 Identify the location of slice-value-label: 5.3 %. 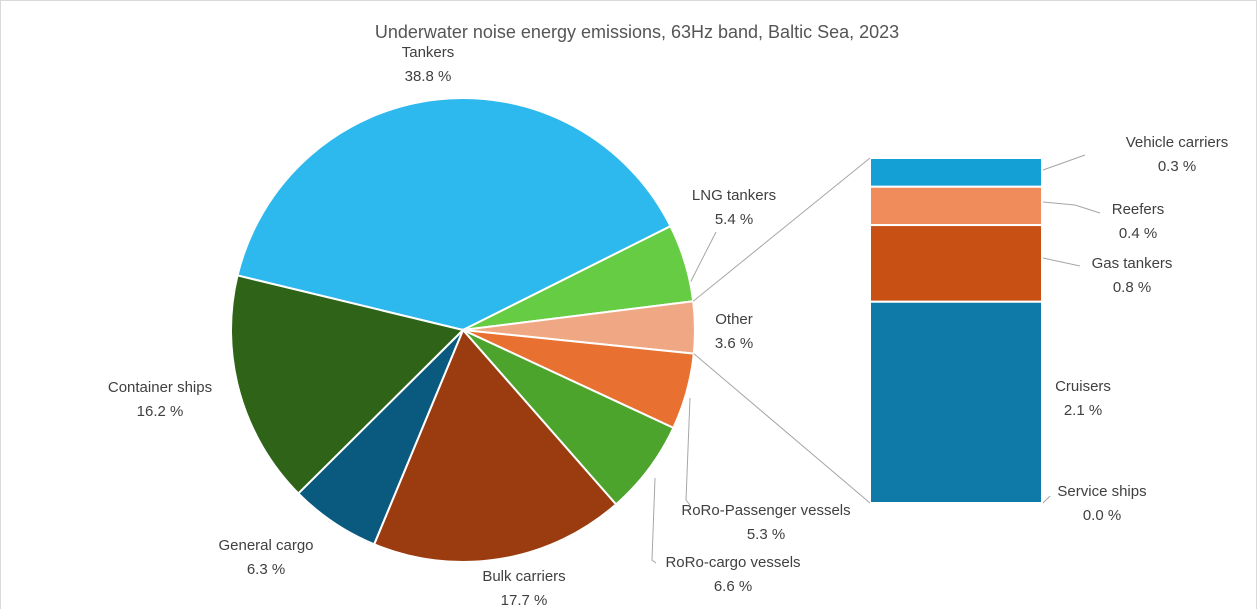
(766, 534).